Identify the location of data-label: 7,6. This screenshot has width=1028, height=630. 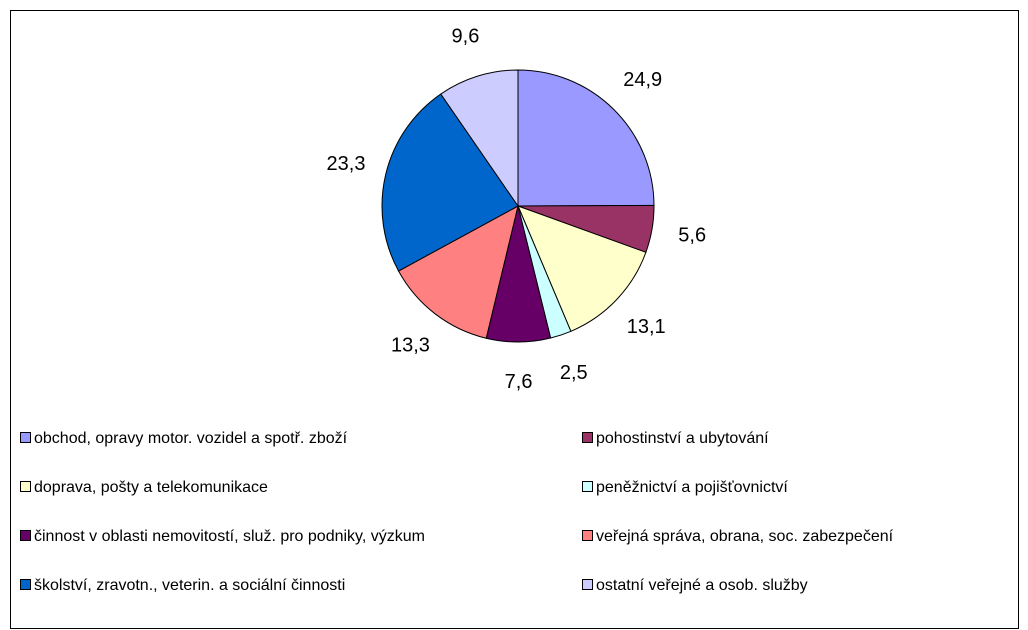
(519, 382).